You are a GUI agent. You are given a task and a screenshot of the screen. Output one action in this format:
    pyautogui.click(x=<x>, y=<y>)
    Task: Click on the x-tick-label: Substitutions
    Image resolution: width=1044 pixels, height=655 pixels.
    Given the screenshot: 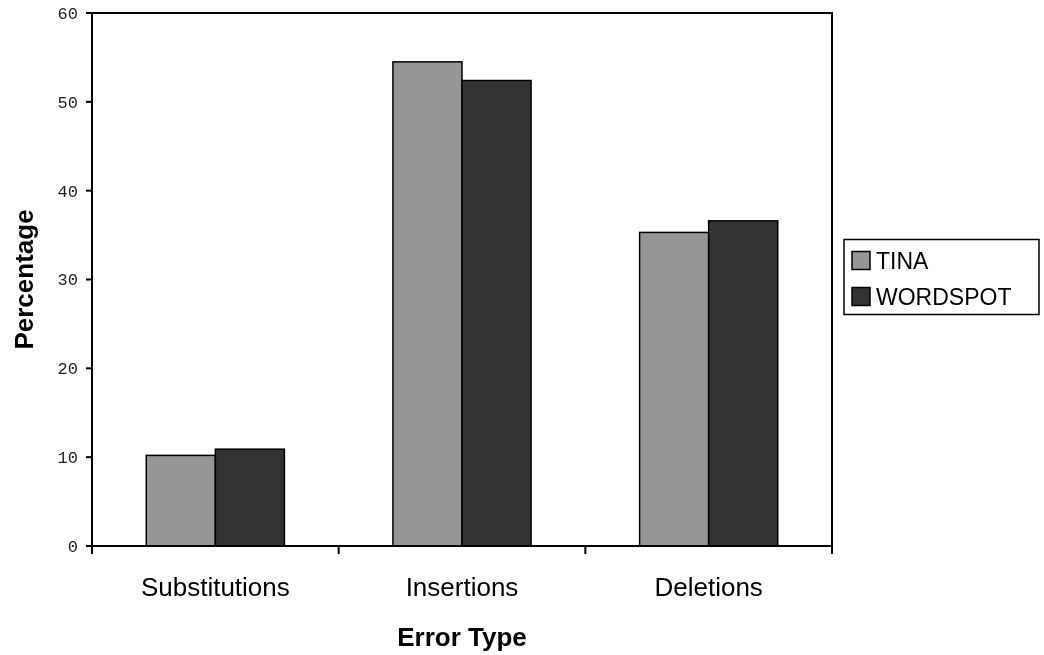 What is the action you would take?
    pyautogui.click(x=215, y=587)
    